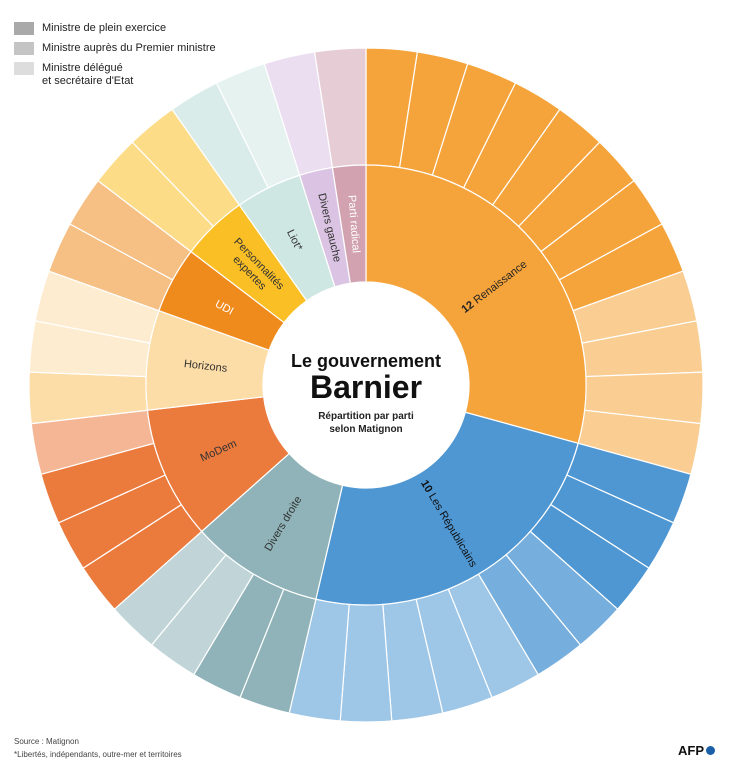 Image resolution: width=733 pixels, height=768 pixels. What do you see at coordinates (365, 429) in the screenshot?
I see `center-subtitle-2: selon Matignon` at bounding box center [365, 429].